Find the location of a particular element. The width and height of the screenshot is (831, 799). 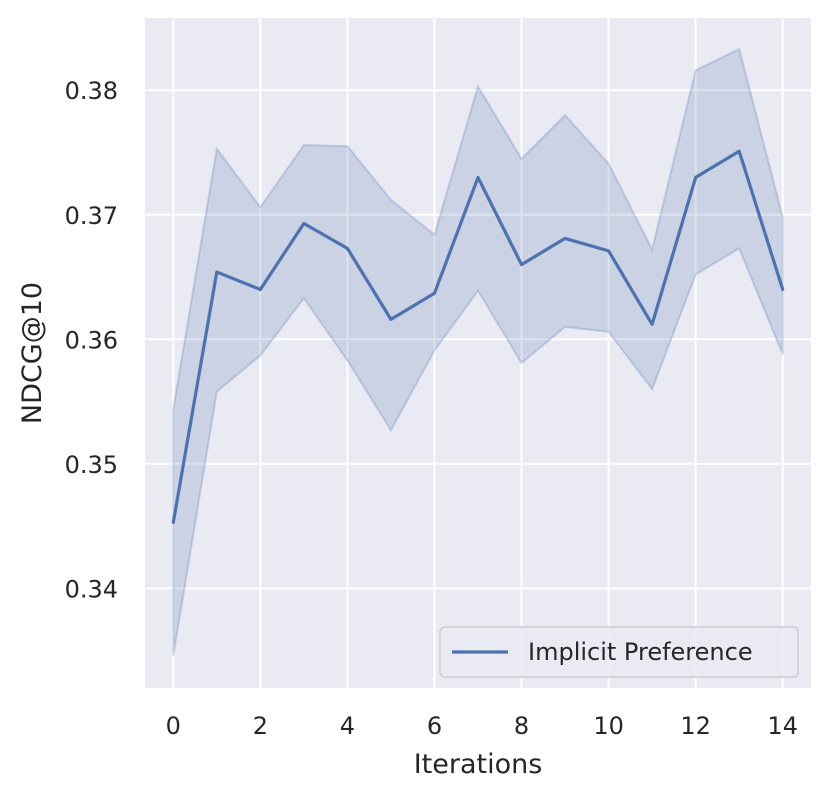

y-axis-ticks: 0.34 0.35 0.36 0.37 0.38 is located at coordinates (91, 340).